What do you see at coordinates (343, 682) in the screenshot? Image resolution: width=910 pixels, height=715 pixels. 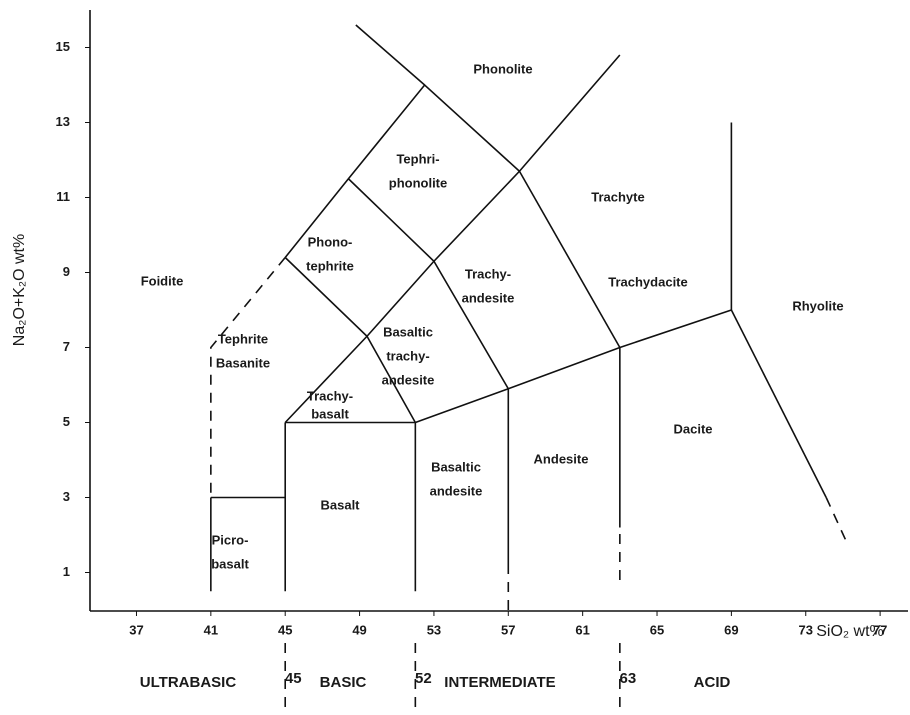 I see `class-label: BASIC` at bounding box center [343, 682].